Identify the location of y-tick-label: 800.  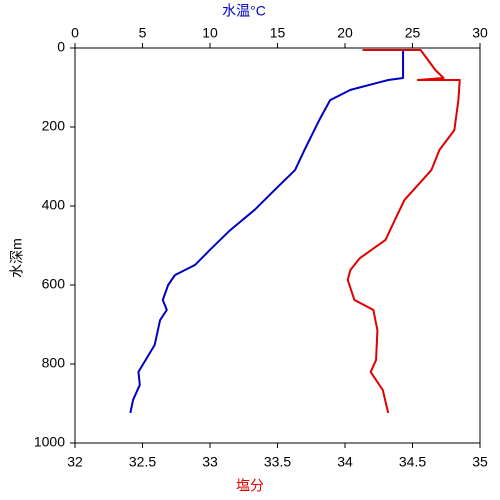
(54, 363).